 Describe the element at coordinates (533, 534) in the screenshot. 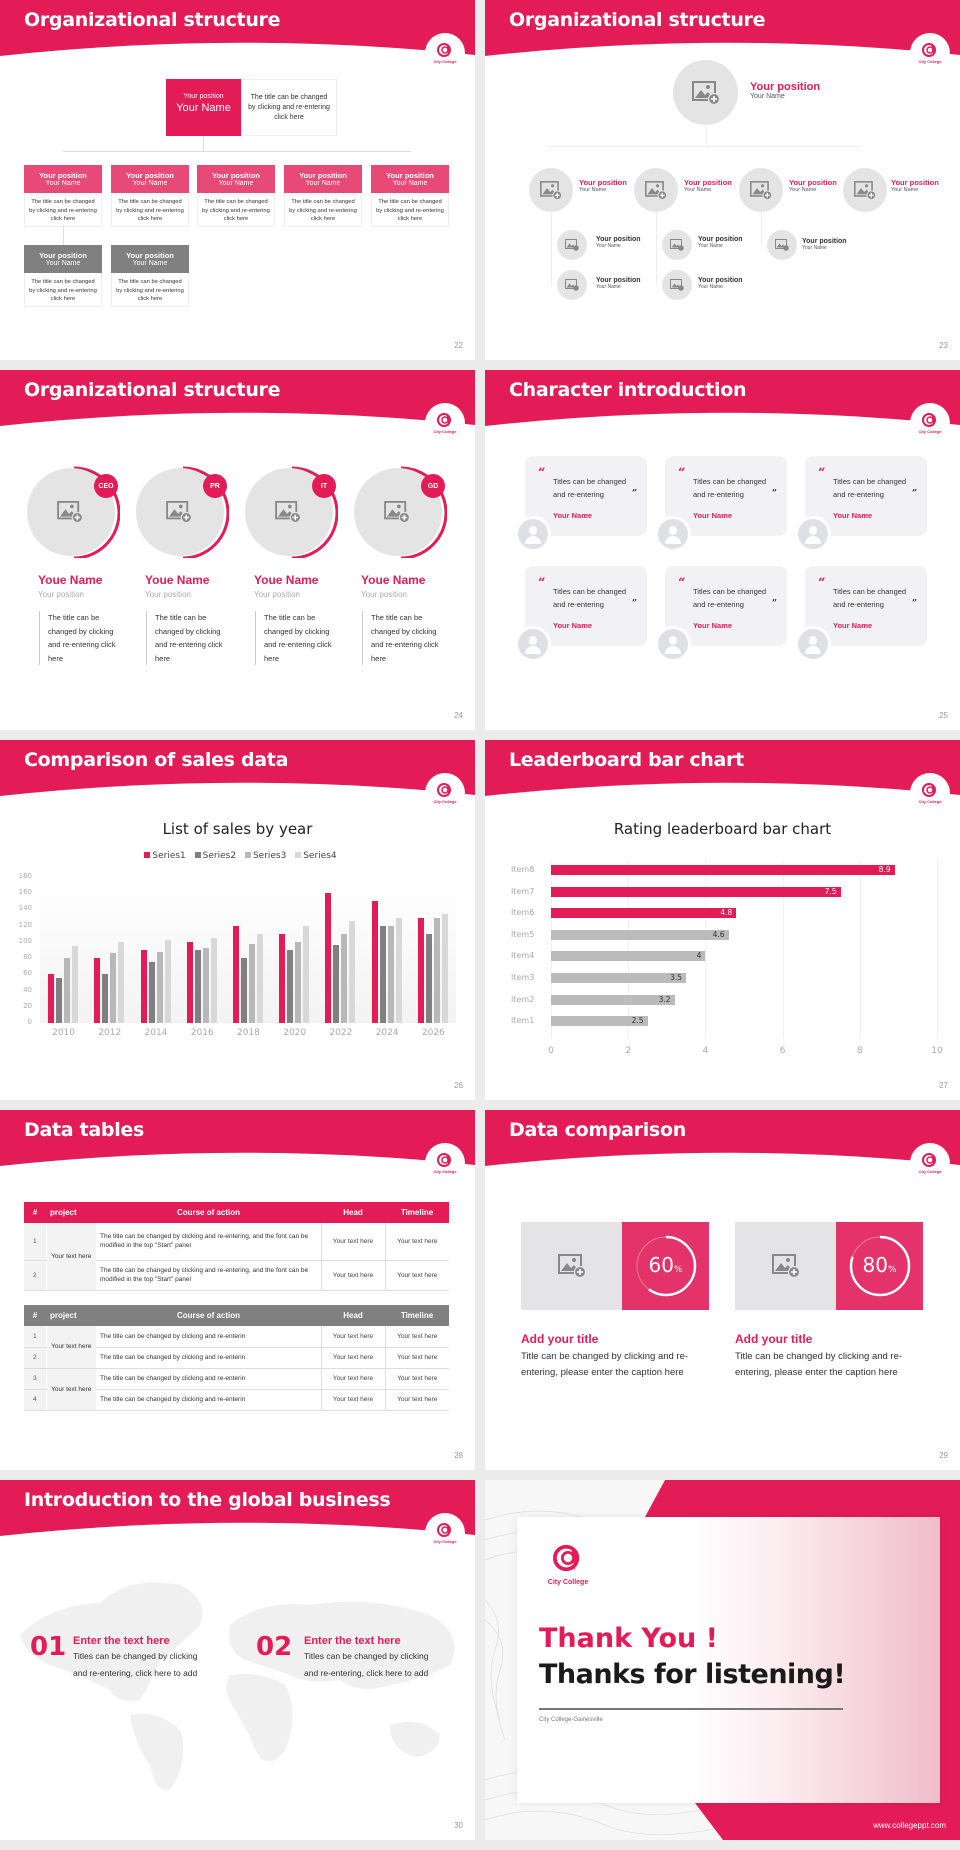

I see `avatar` at that location.